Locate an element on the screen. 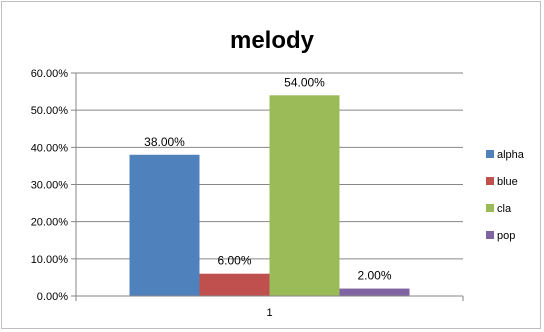 This screenshot has width=544, height=332. y-tick-label: 60.00% is located at coordinates (50, 74).